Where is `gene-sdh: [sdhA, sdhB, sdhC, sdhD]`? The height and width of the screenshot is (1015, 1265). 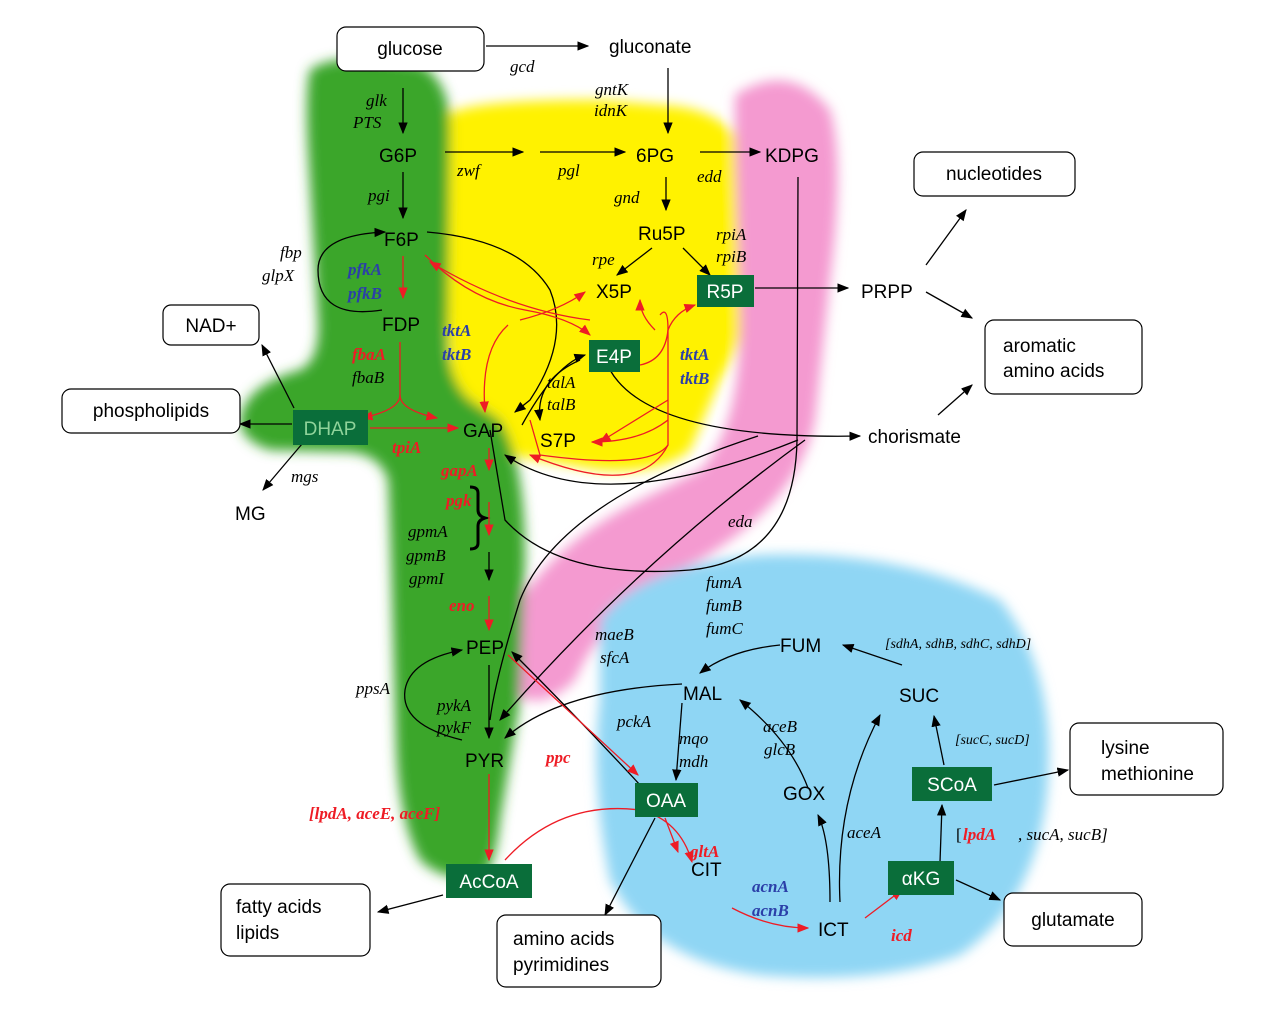
gene-sdh: [sdhA, sdhB, sdhC, sdhD] is located at coordinates (958, 644).